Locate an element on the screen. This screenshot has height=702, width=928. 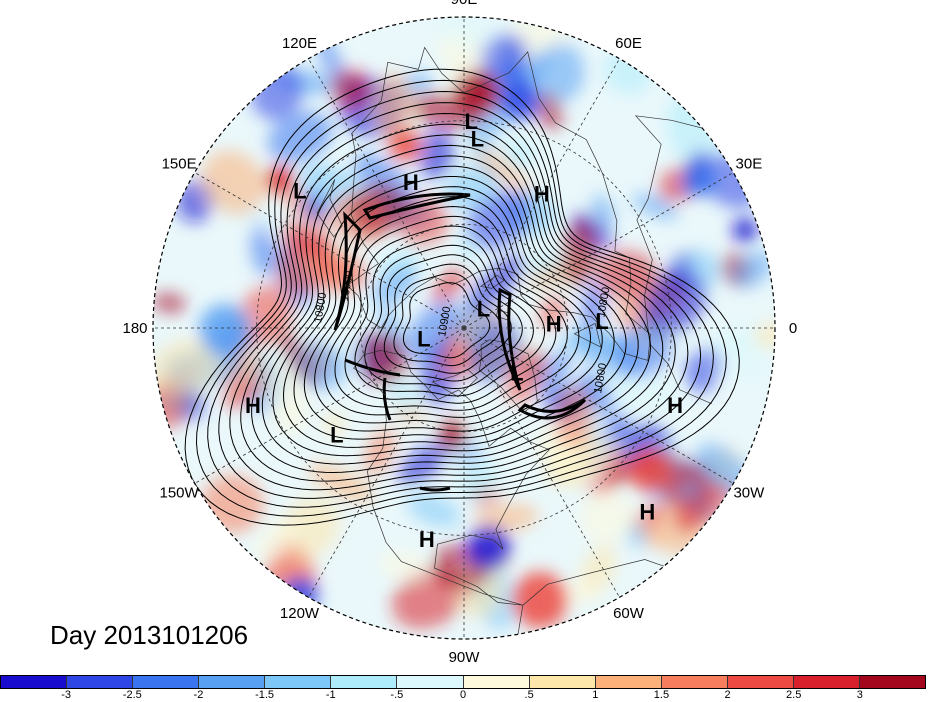
colorbar-tick-label: 3 is located at coordinates (859, 695).